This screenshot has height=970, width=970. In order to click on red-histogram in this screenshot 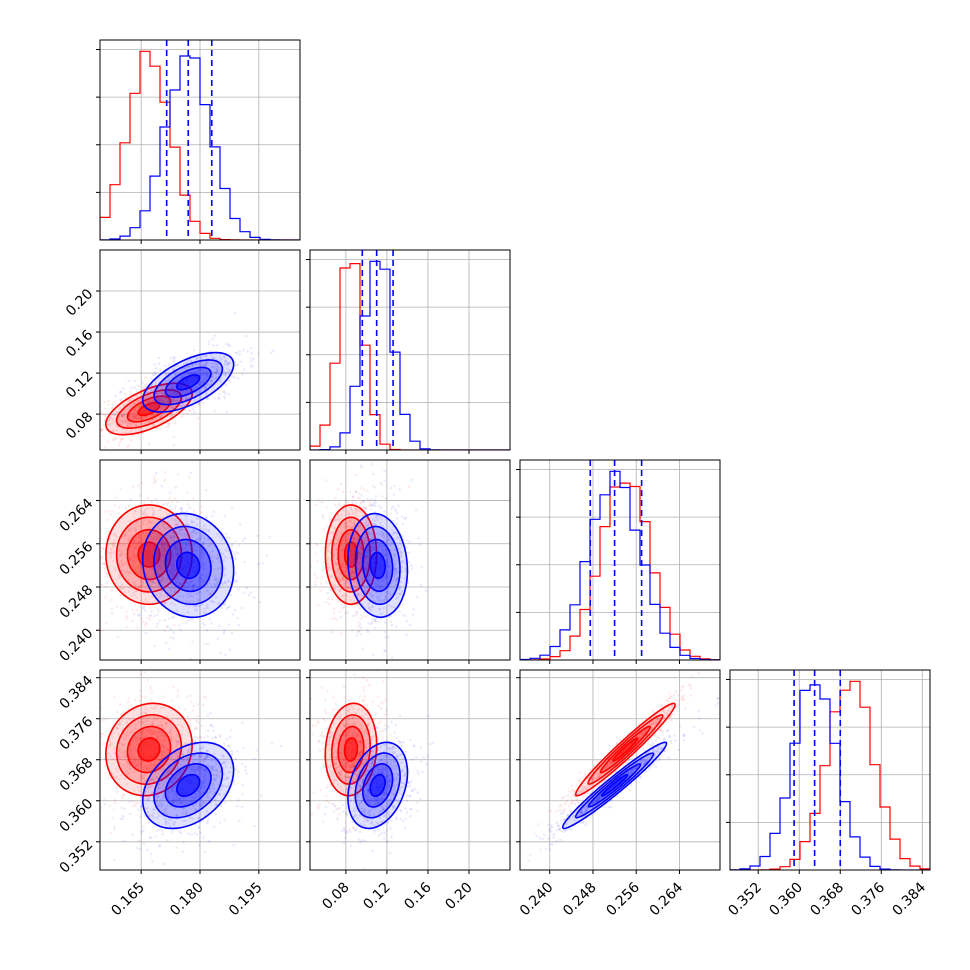, I will do `click(200, 145)`.